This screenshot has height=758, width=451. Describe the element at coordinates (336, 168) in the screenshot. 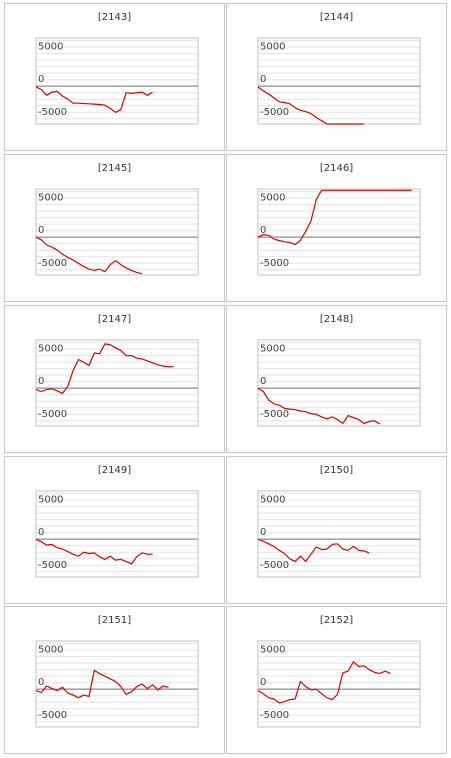

I see `chart-title: [2146]` at that location.